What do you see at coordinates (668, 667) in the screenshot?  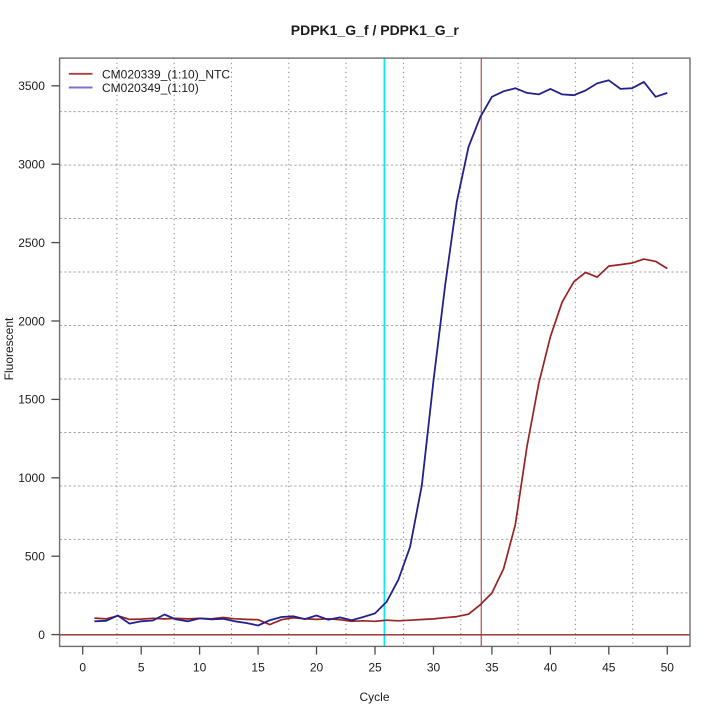 I see `svg-text: 50` at bounding box center [668, 667].